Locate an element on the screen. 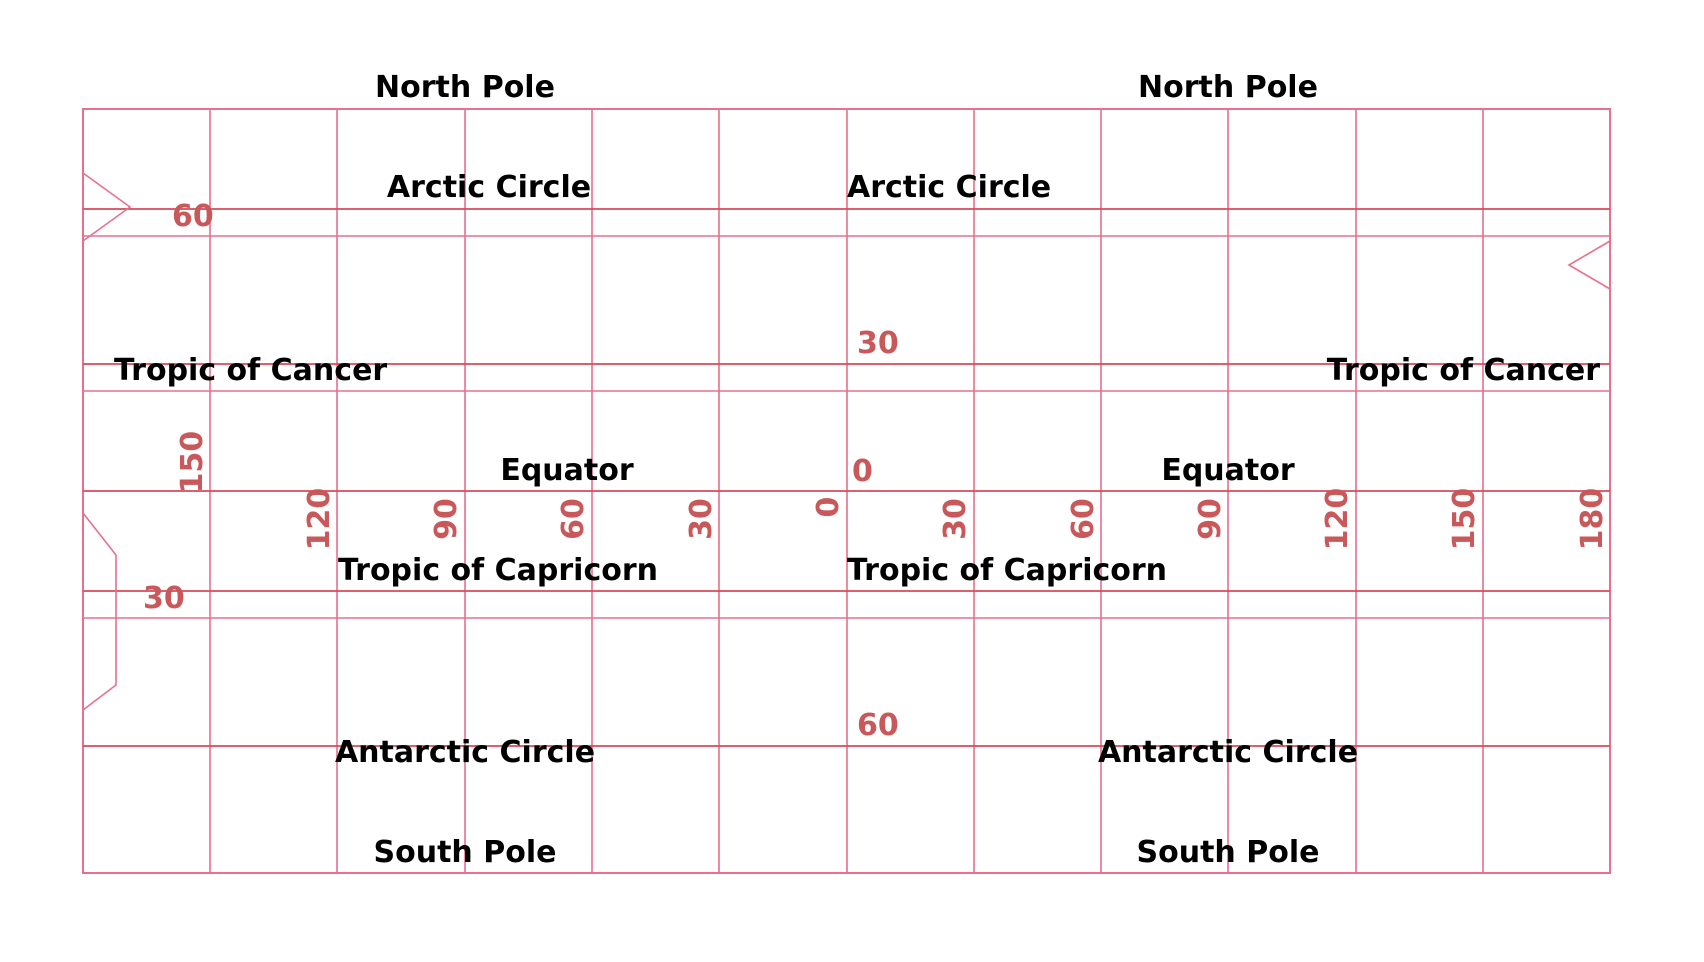 The width and height of the screenshot is (1704, 962). right-notch is located at coordinates (1589, 265).